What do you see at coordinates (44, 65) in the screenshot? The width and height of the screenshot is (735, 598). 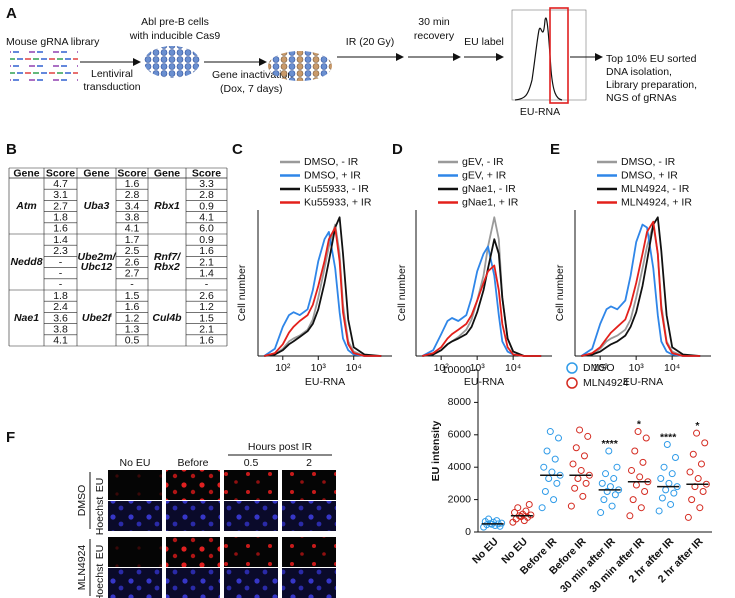 I see `library-icon` at bounding box center [44, 65].